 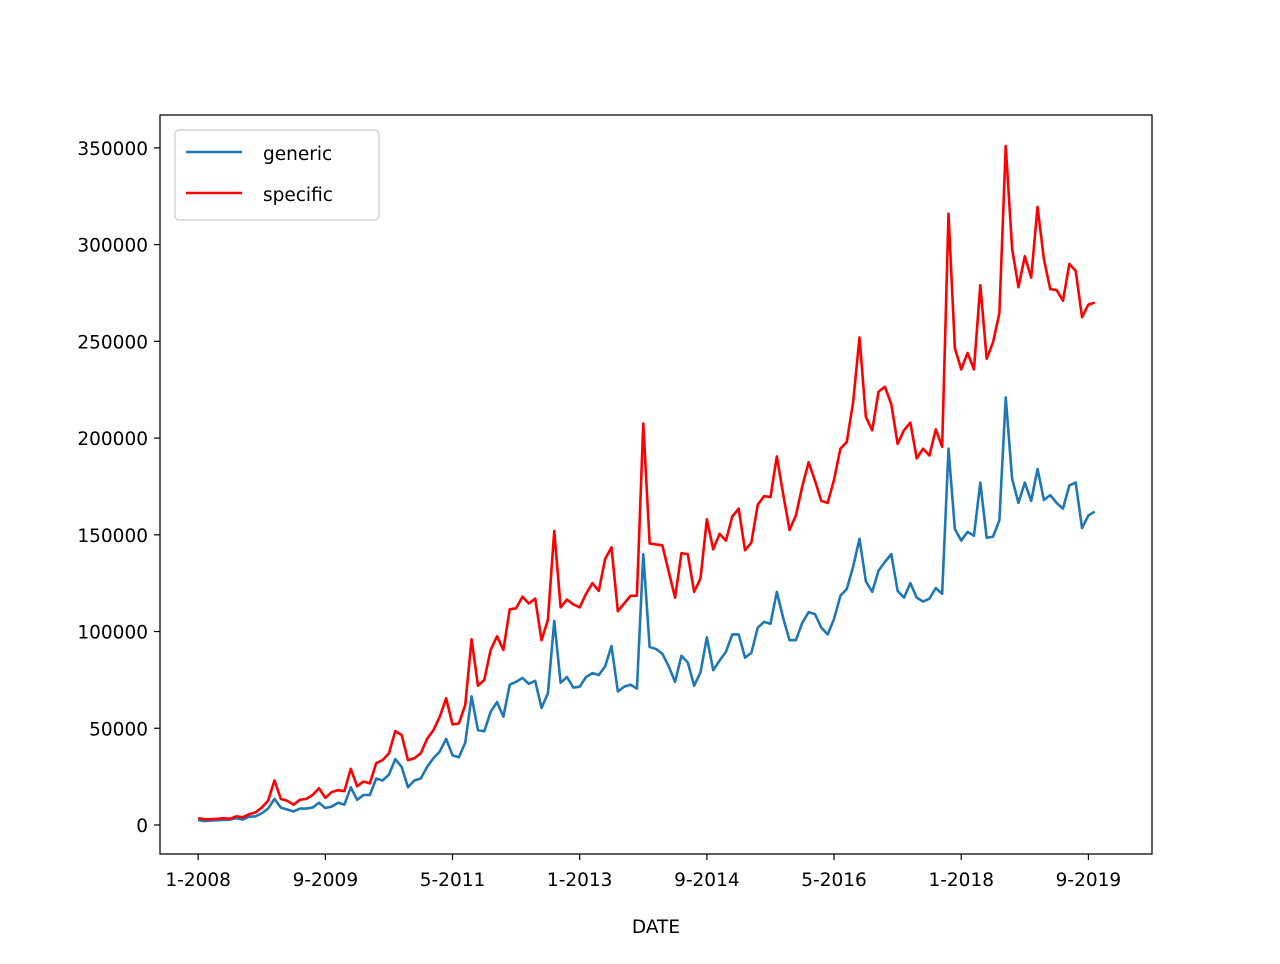 What do you see at coordinates (297, 154) in the screenshot?
I see `legend-label-generic: generic` at bounding box center [297, 154].